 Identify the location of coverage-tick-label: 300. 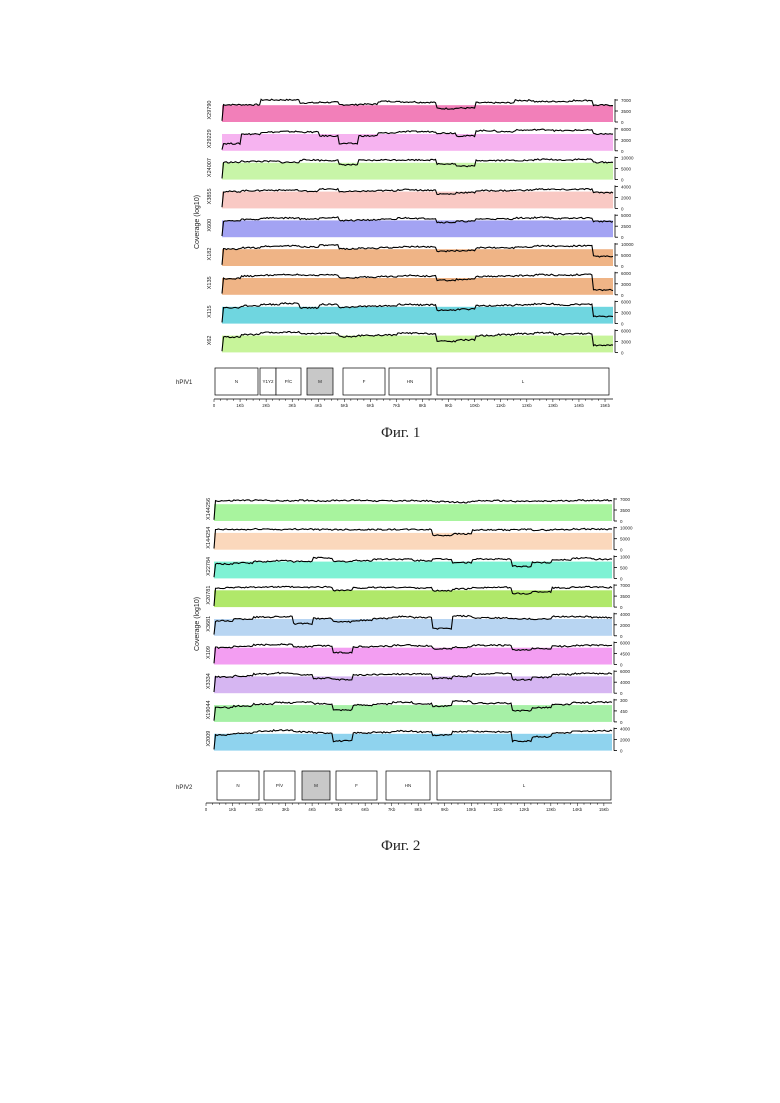
(624, 700).